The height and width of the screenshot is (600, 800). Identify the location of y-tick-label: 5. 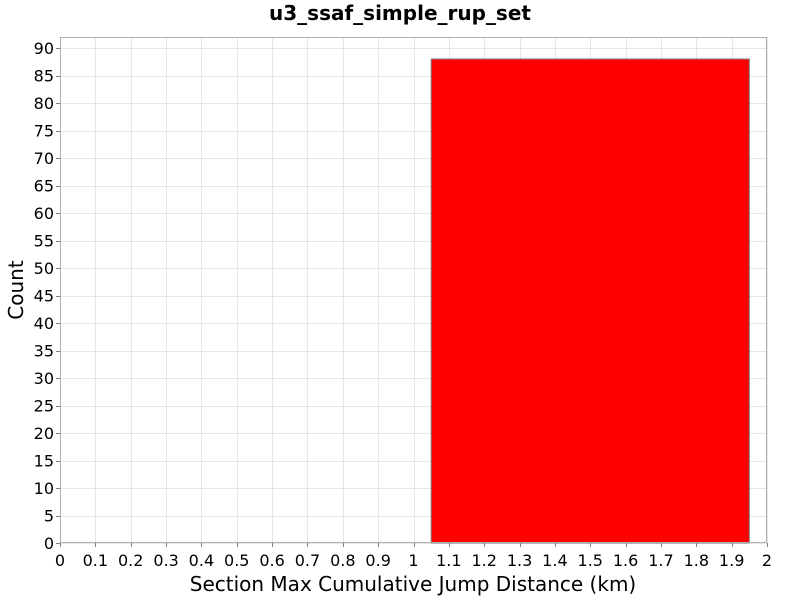
(49, 516).